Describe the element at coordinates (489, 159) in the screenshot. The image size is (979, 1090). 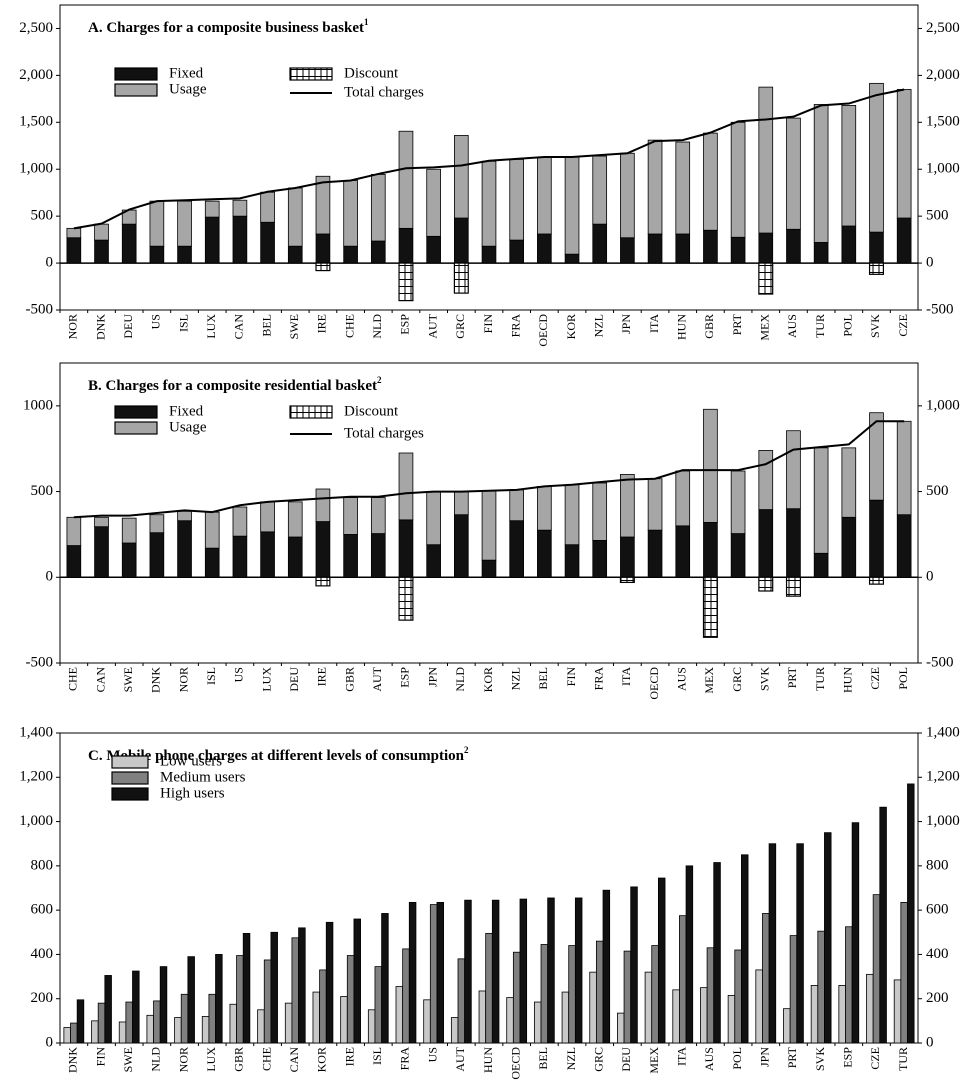
I see `total-line` at that location.